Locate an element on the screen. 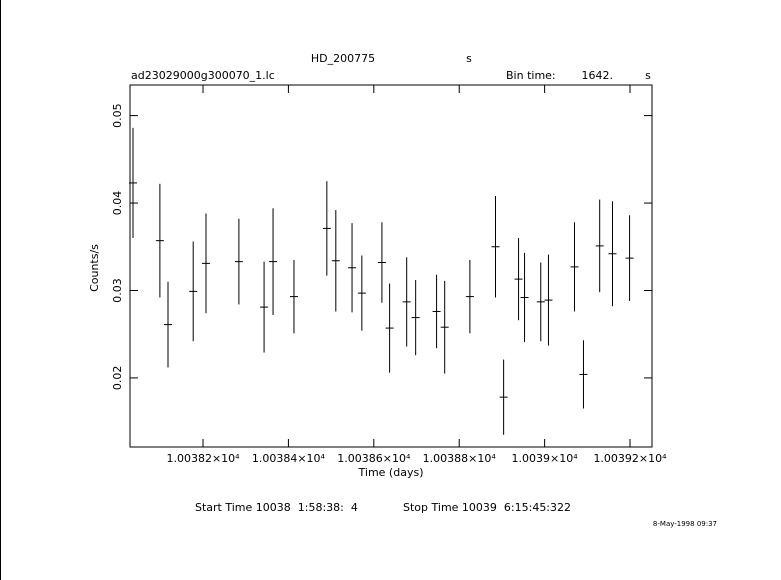 Image resolution: width=781 pixels, height=580 pixels. x-tick-label: 1.00386×10⁴ is located at coordinates (374, 458).